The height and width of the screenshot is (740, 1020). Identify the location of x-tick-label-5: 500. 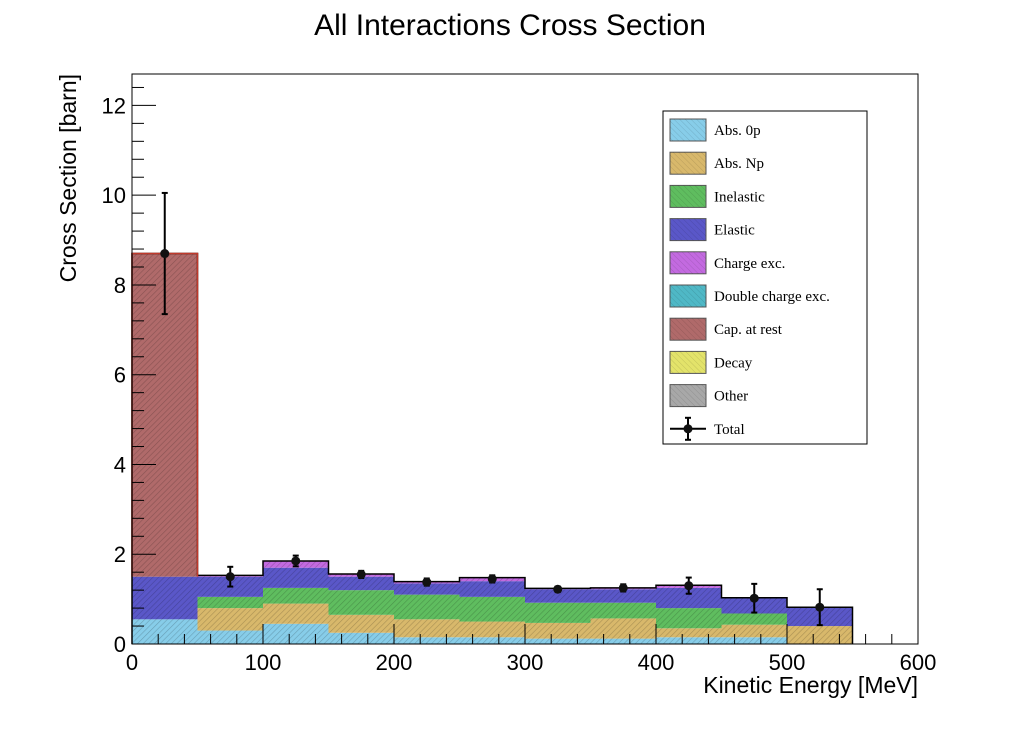
(787, 662).